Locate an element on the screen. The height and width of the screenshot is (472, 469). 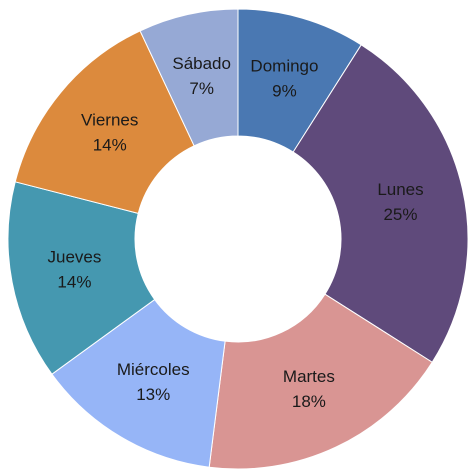
slice-value-label: 9% is located at coordinates (284, 91).